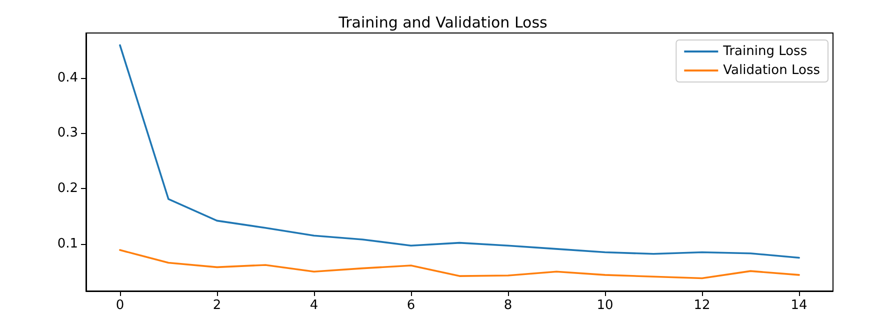  I want to click on x-tick-label: 14, so click(799, 305).